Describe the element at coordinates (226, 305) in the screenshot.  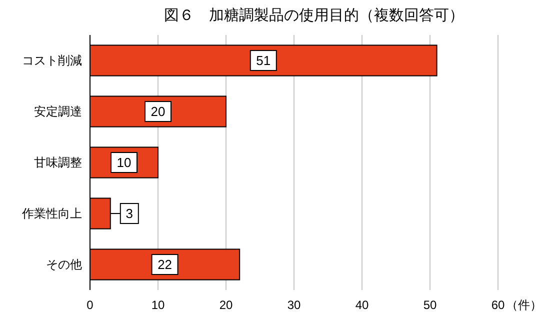
I see `x-tick-label: 20` at that location.